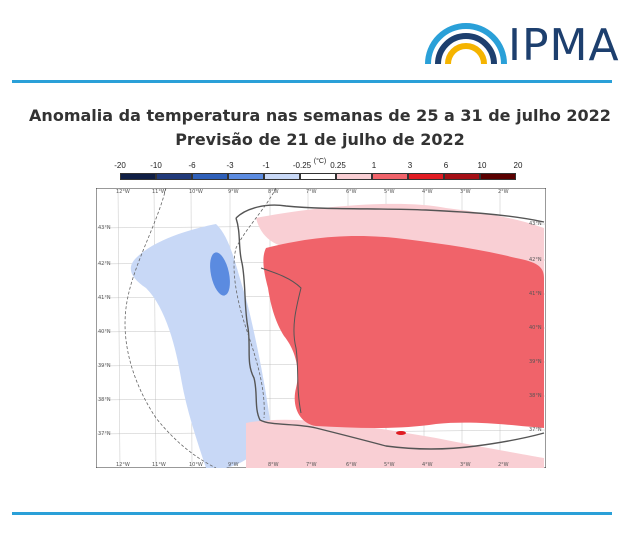  Describe the element at coordinates (374, 165) in the screenshot. I see `legend-label: 1` at that location.